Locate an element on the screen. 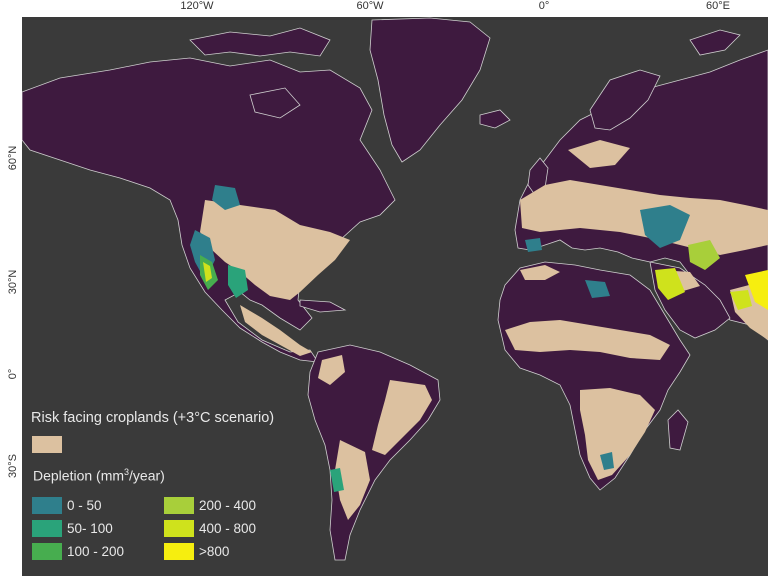 The width and height of the screenshot is (768, 576). lon-tick-0: 0° is located at coordinates (544, 6).